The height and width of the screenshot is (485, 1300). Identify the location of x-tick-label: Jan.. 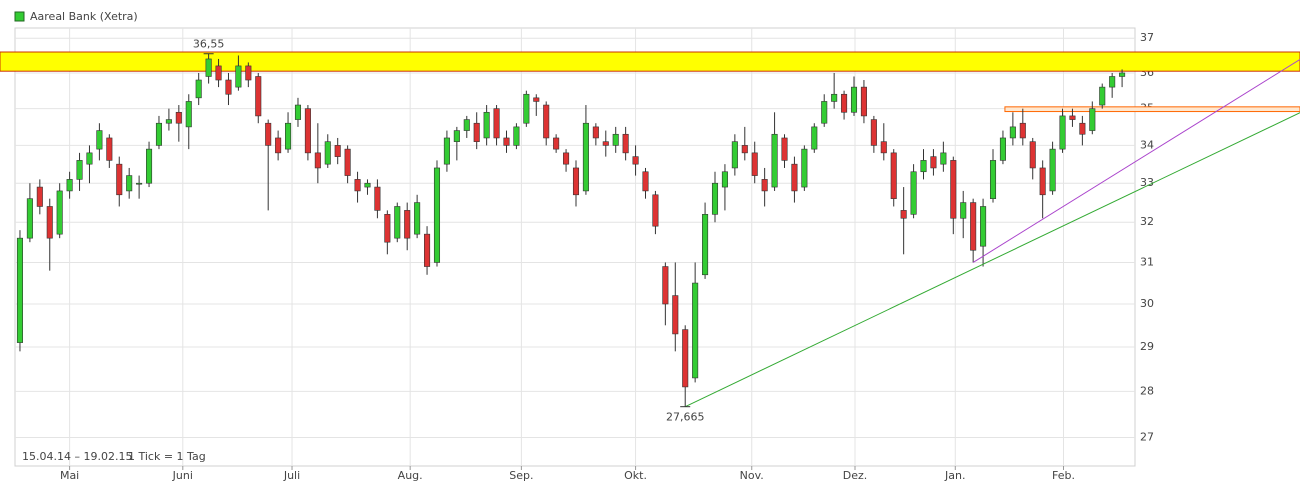
(954, 475).